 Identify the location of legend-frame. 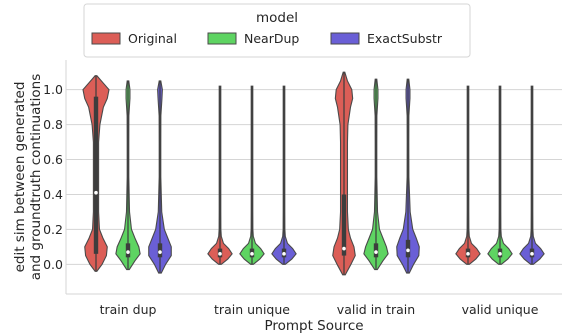
(277, 30).